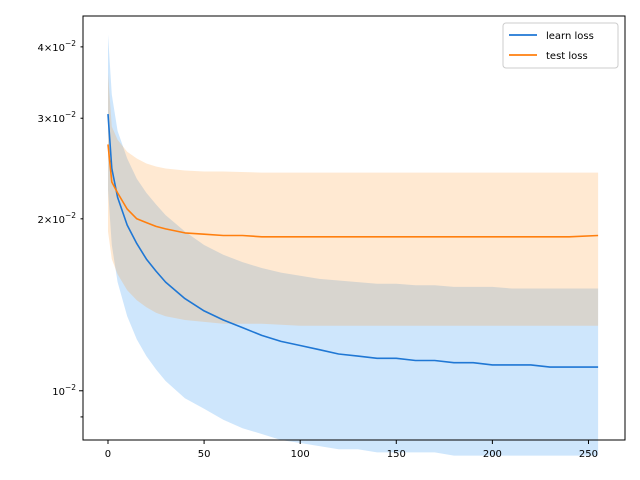 The width and height of the screenshot is (640, 480). What do you see at coordinates (108, 454) in the screenshot?
I see `x-tick-label: 0` at bounding box center [108, 454].